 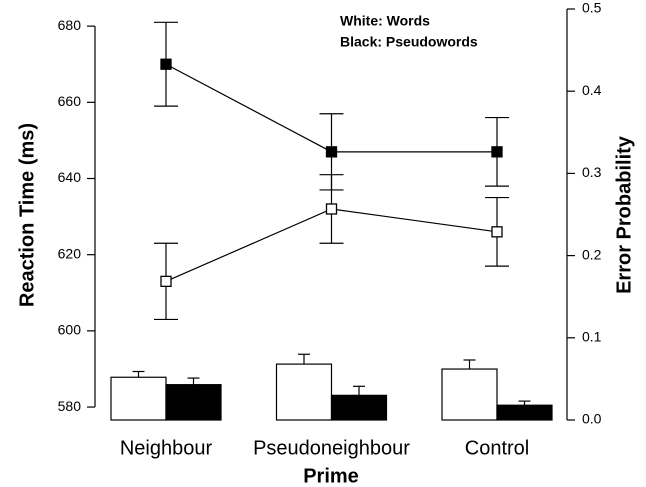 What do you see at coordinates (70, 406) in the screenshot?
I see `y-tick-label: 580` at bounding box center [70, 406].